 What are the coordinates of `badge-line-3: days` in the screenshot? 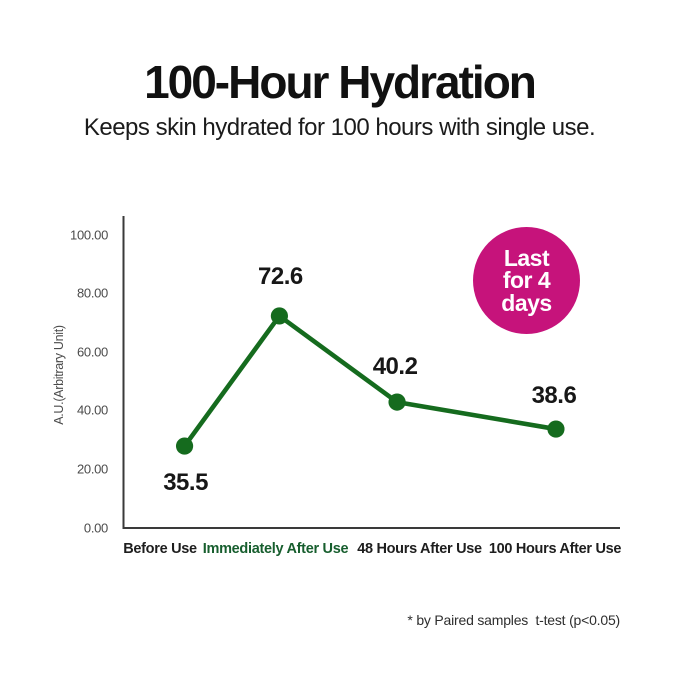 It's located at (526, 302).